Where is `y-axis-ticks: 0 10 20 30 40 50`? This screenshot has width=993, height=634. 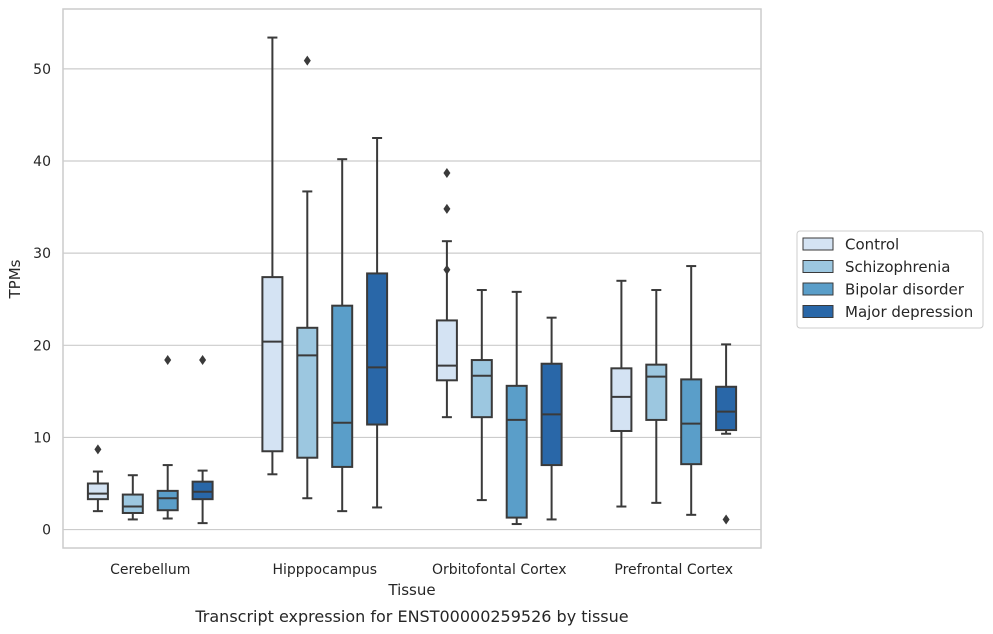
y-axis-ticks: 0 10 20 30 40 50 is located at coordinates (42, 300).